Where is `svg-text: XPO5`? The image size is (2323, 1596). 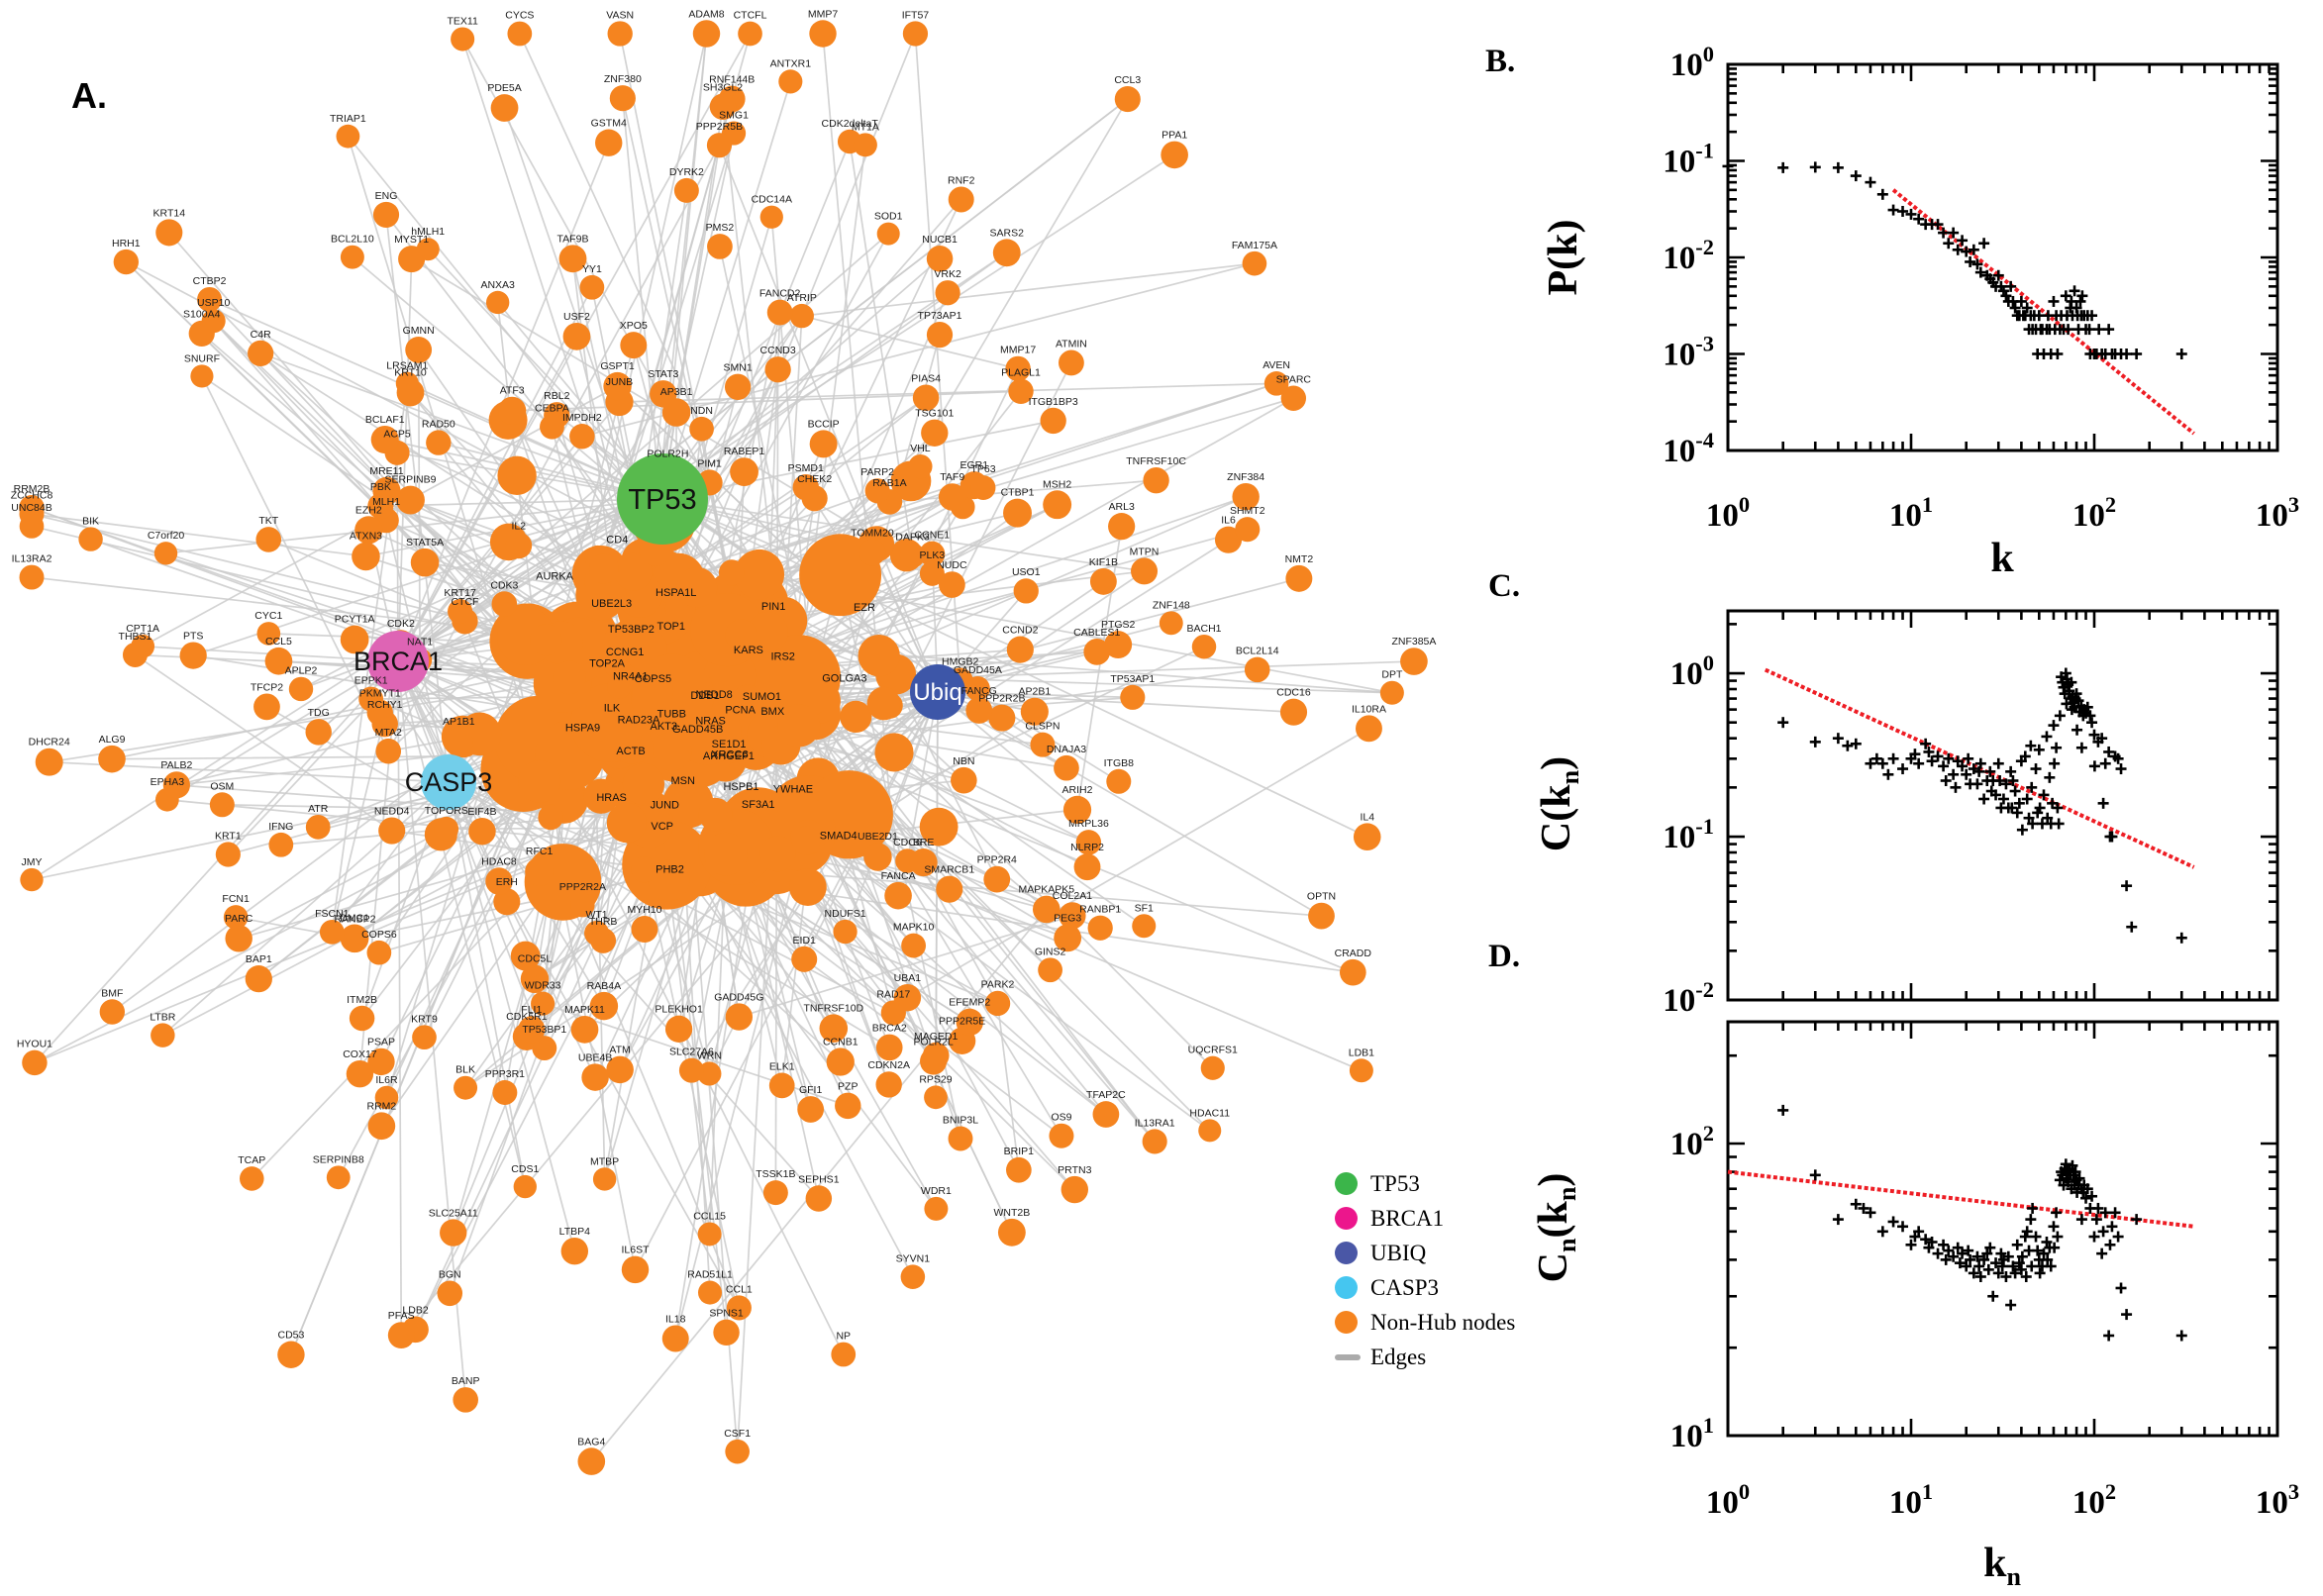
svg-text: XPO5 is located at coordinates (634, 326).